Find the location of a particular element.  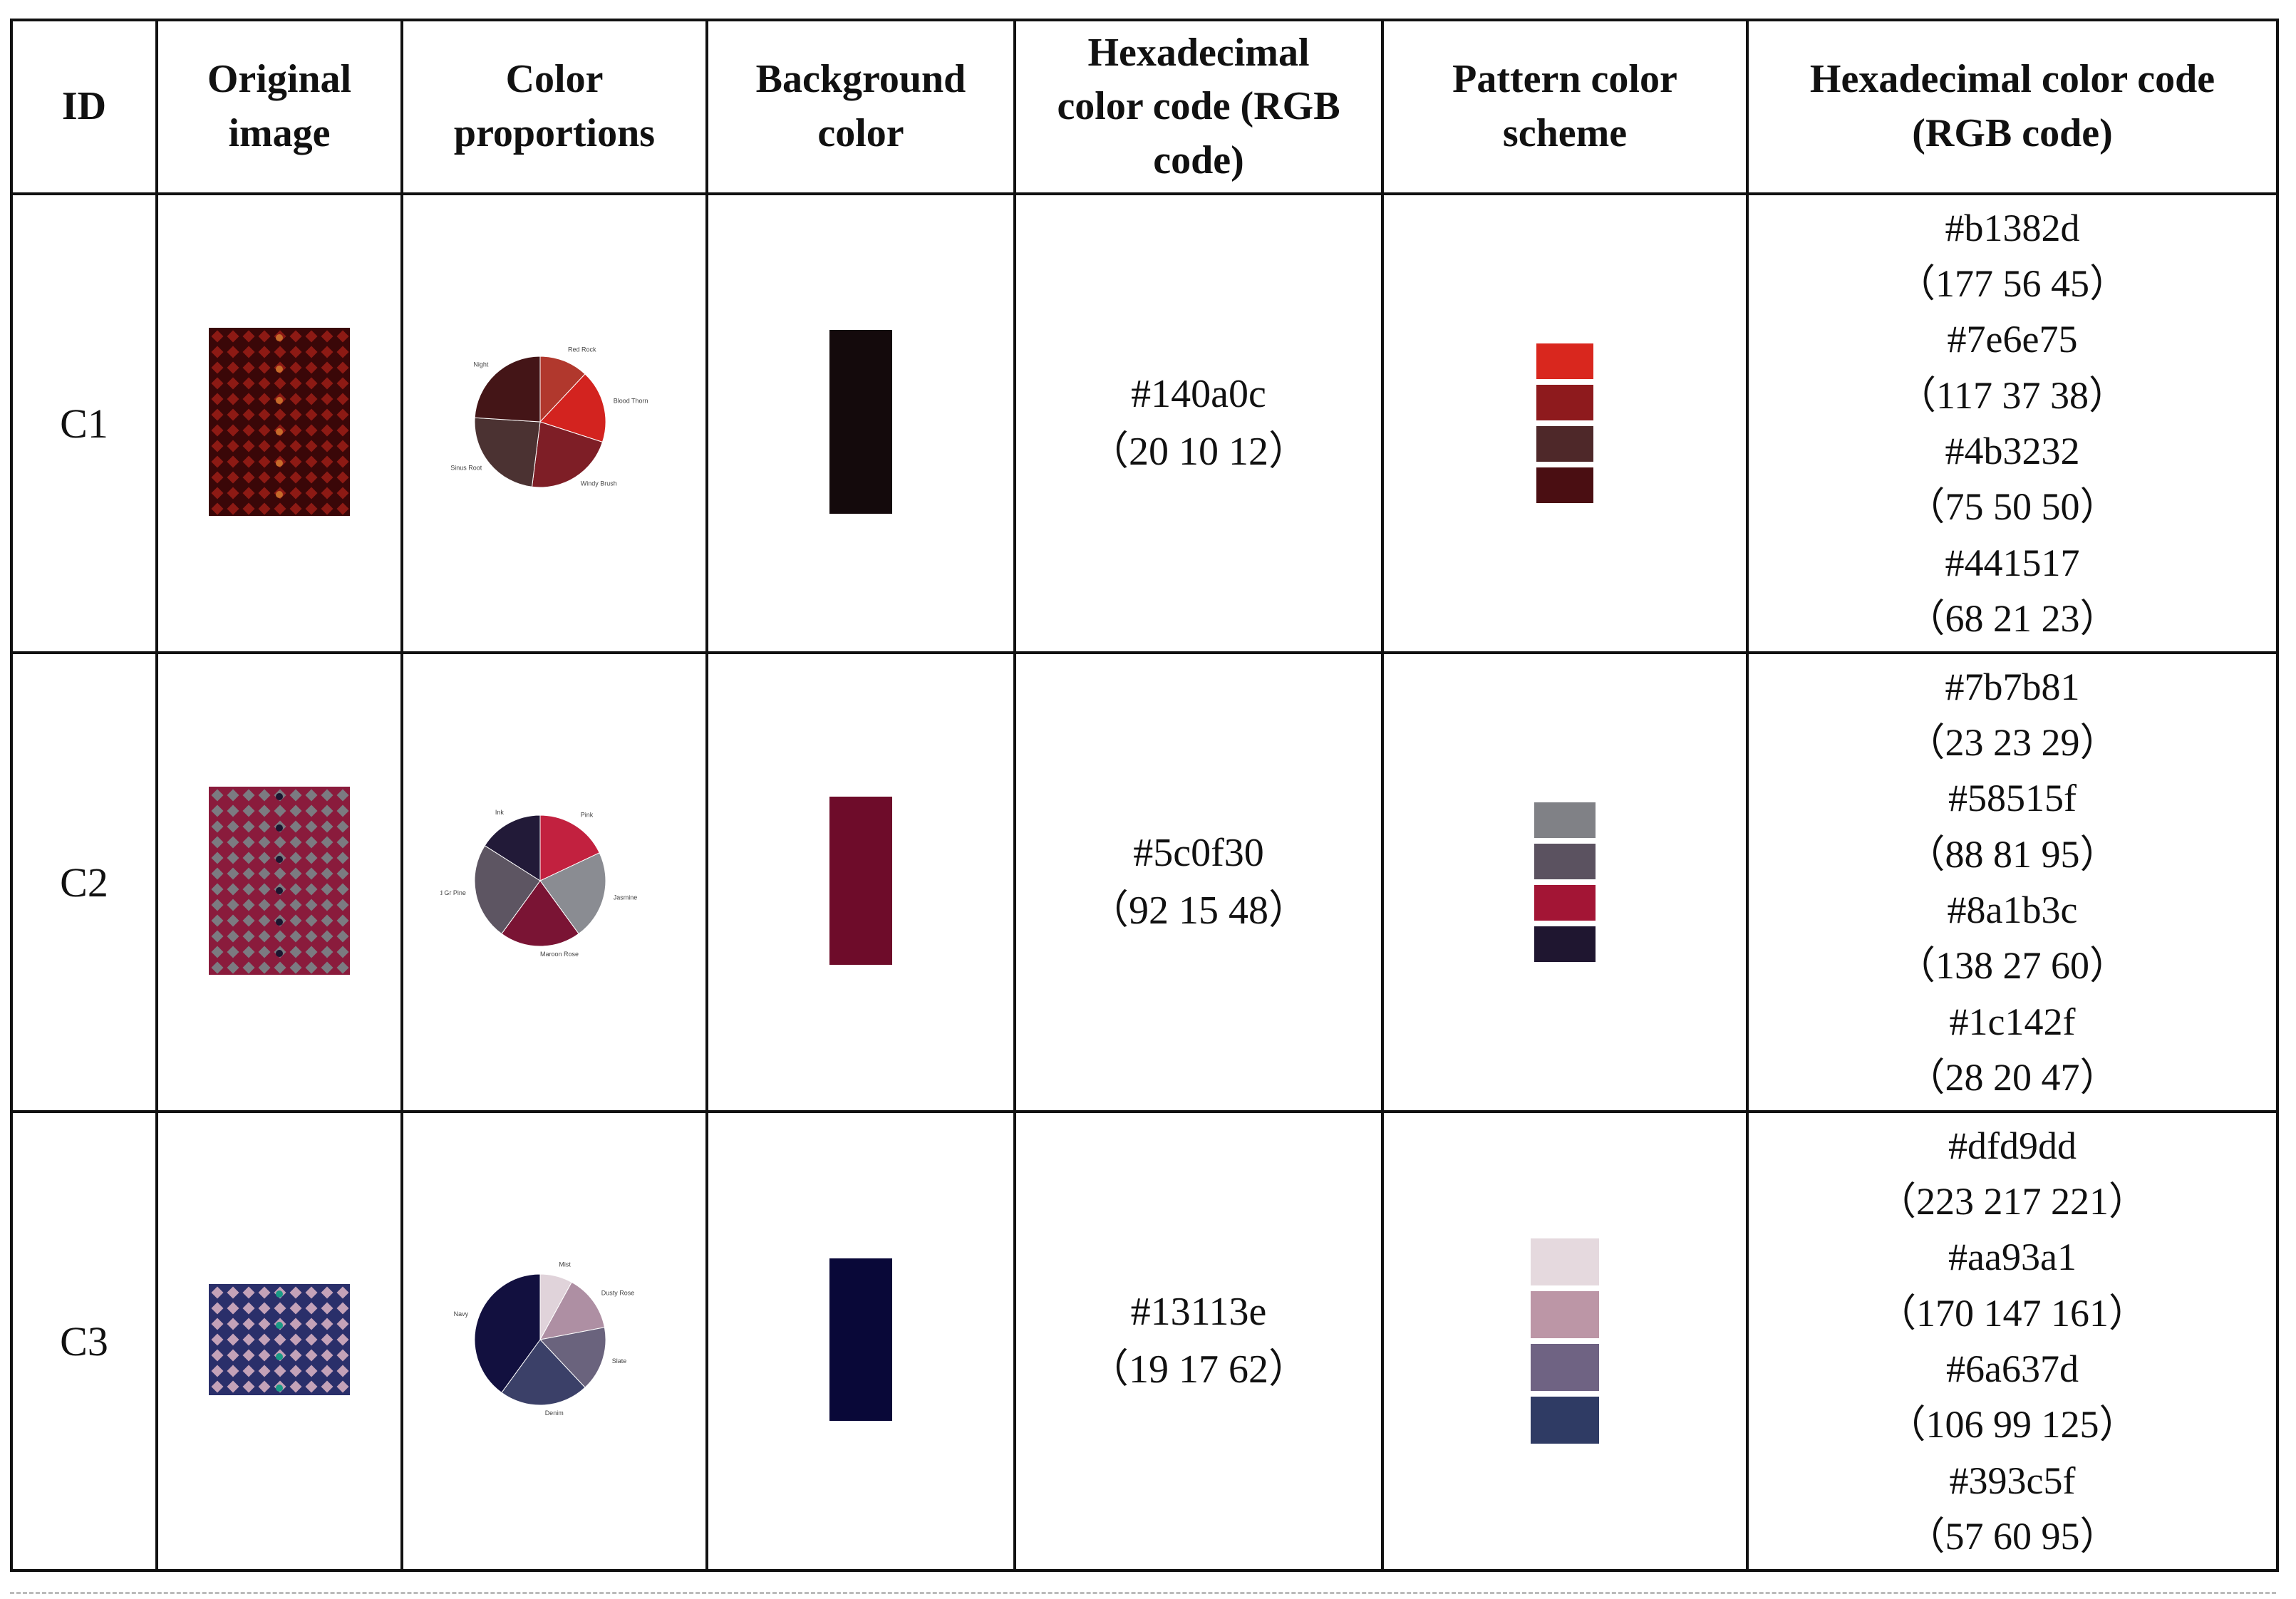

header-line: code) is located at coordinates (1199, 160).